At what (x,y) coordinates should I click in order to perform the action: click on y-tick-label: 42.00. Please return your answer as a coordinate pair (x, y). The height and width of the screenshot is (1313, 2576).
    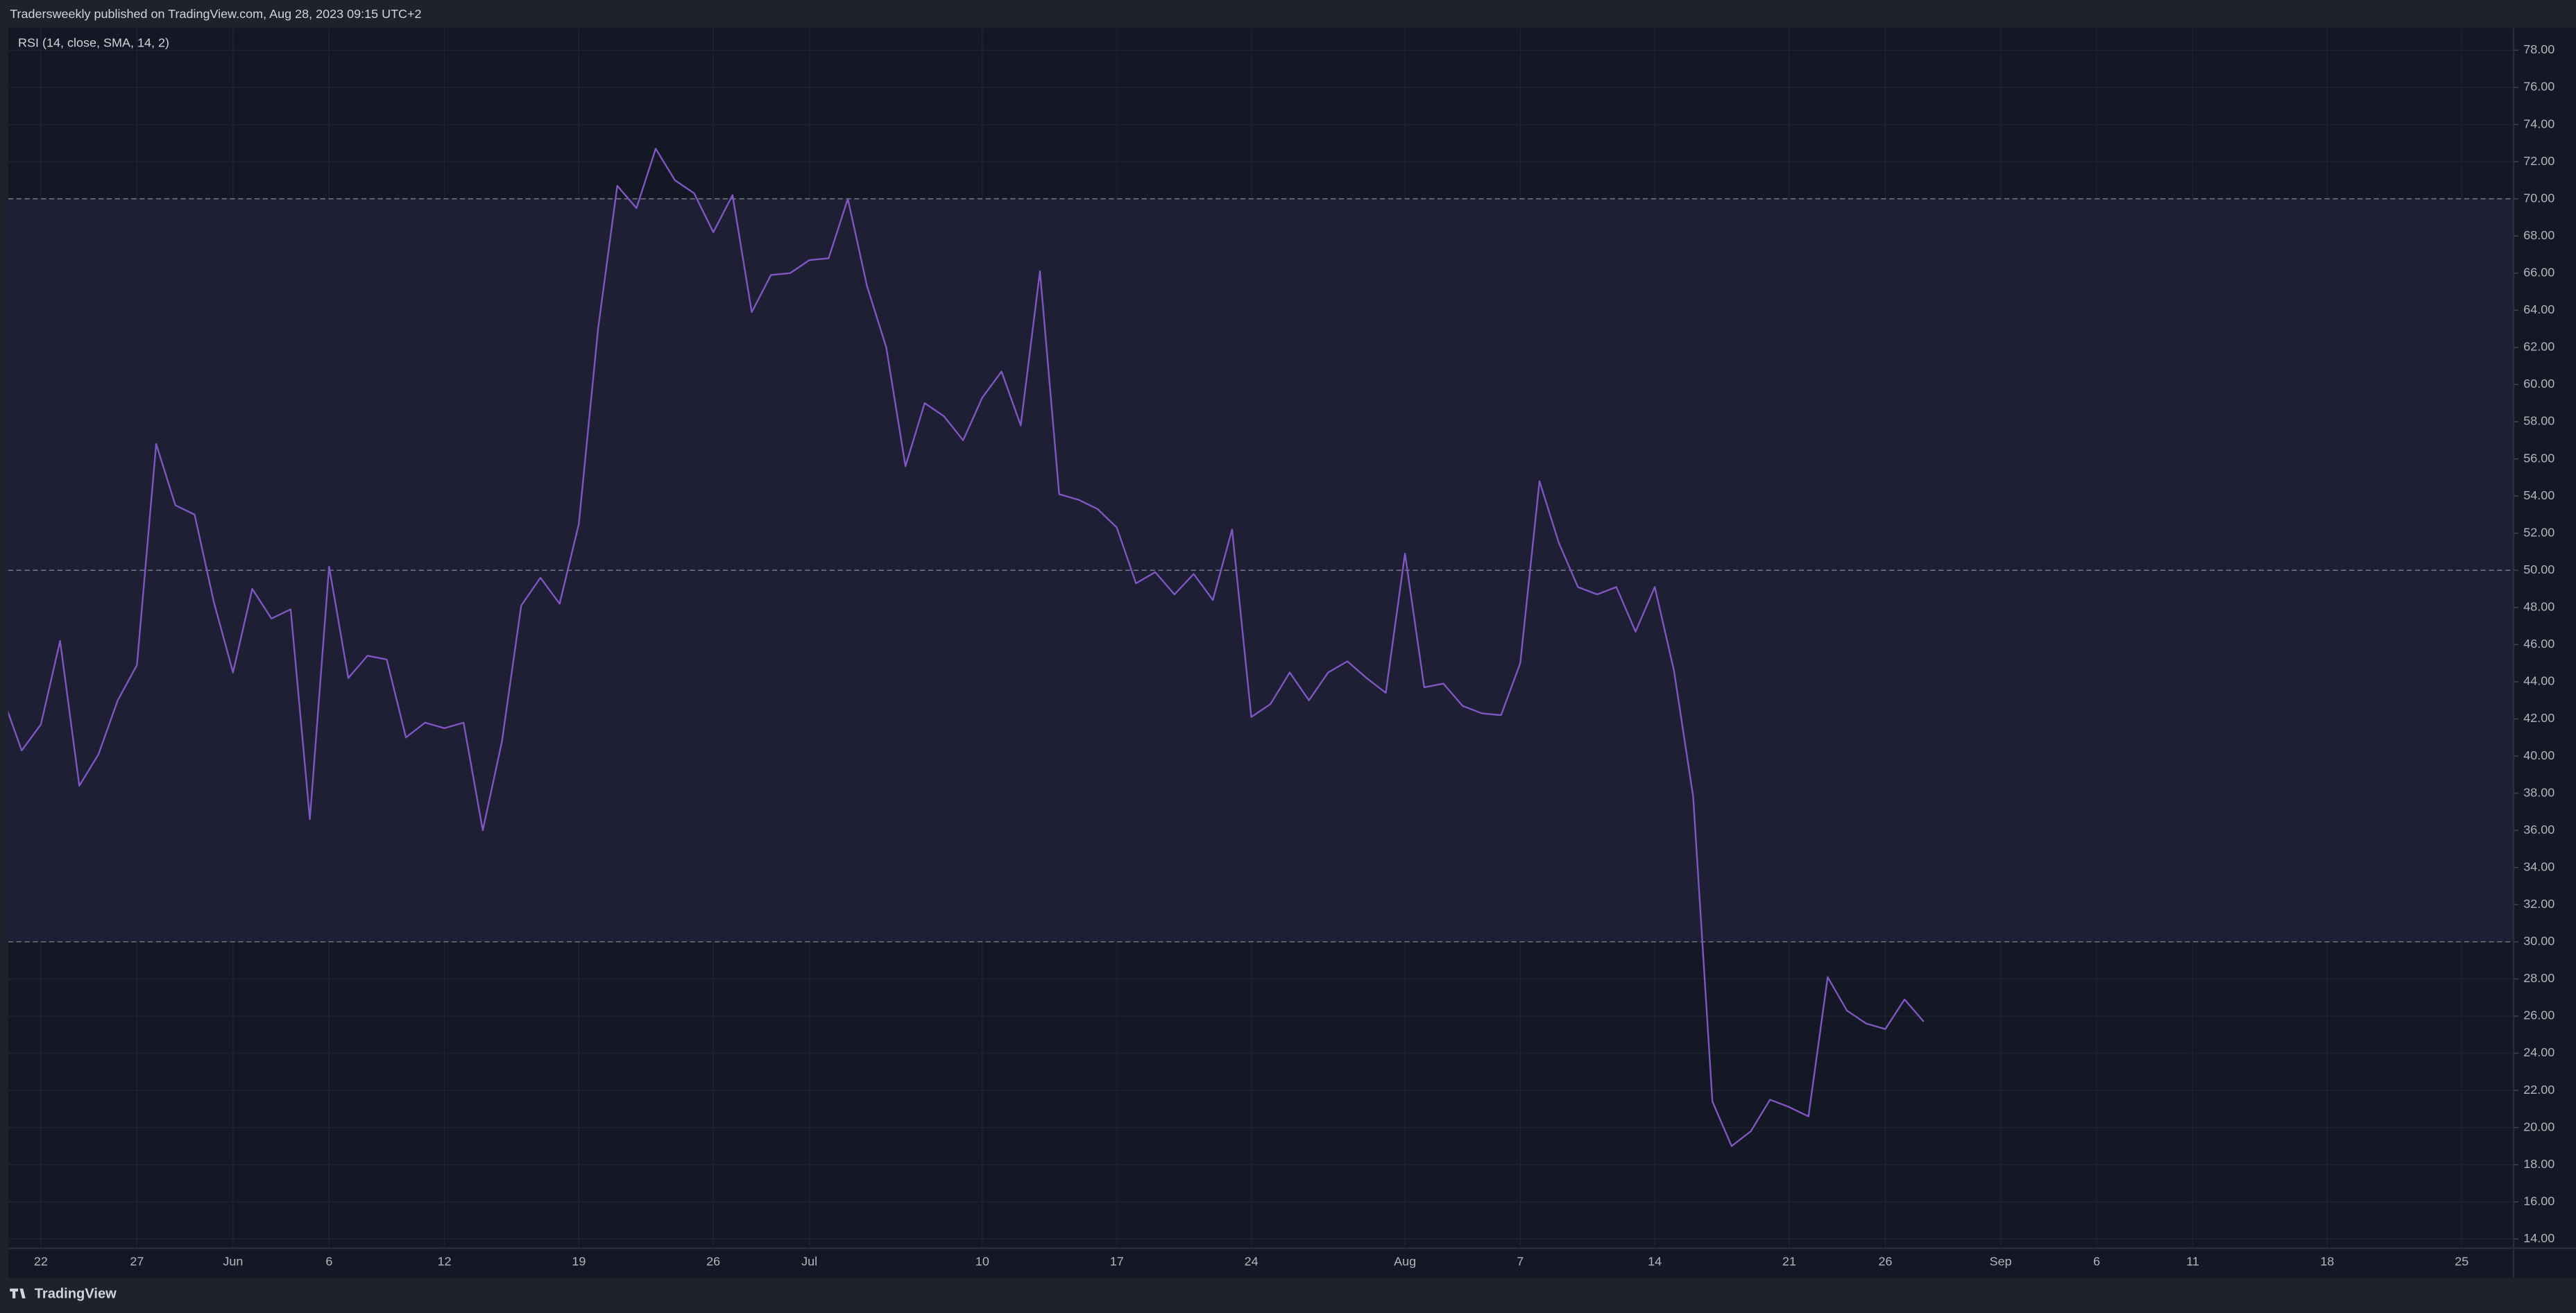
    Looking at the image, I should click on (2538, 718).